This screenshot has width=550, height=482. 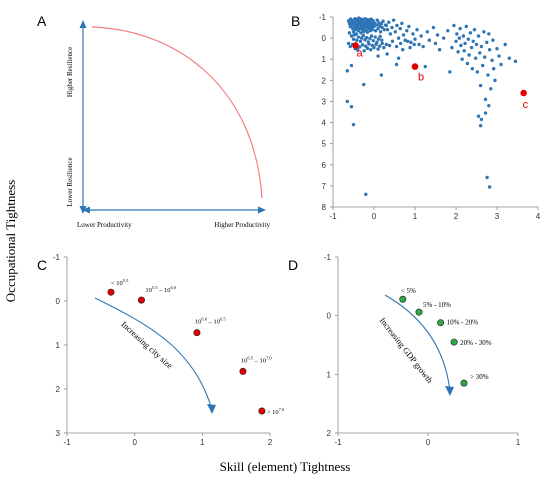 I want to click on panel-c-point-label: 105.5 – 106.0, so click(x=161, y=289).